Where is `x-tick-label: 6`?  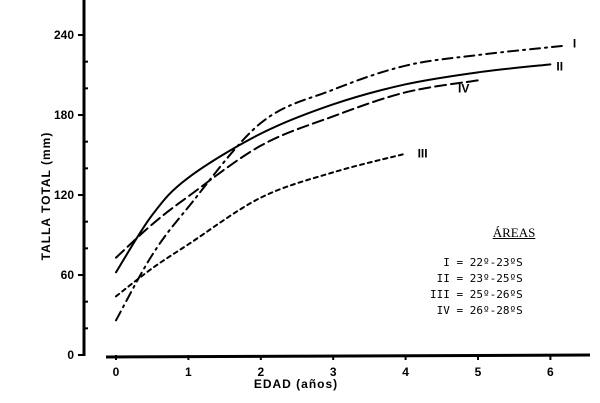 x-tick-label: 6 is located at coordinates (550, 372).